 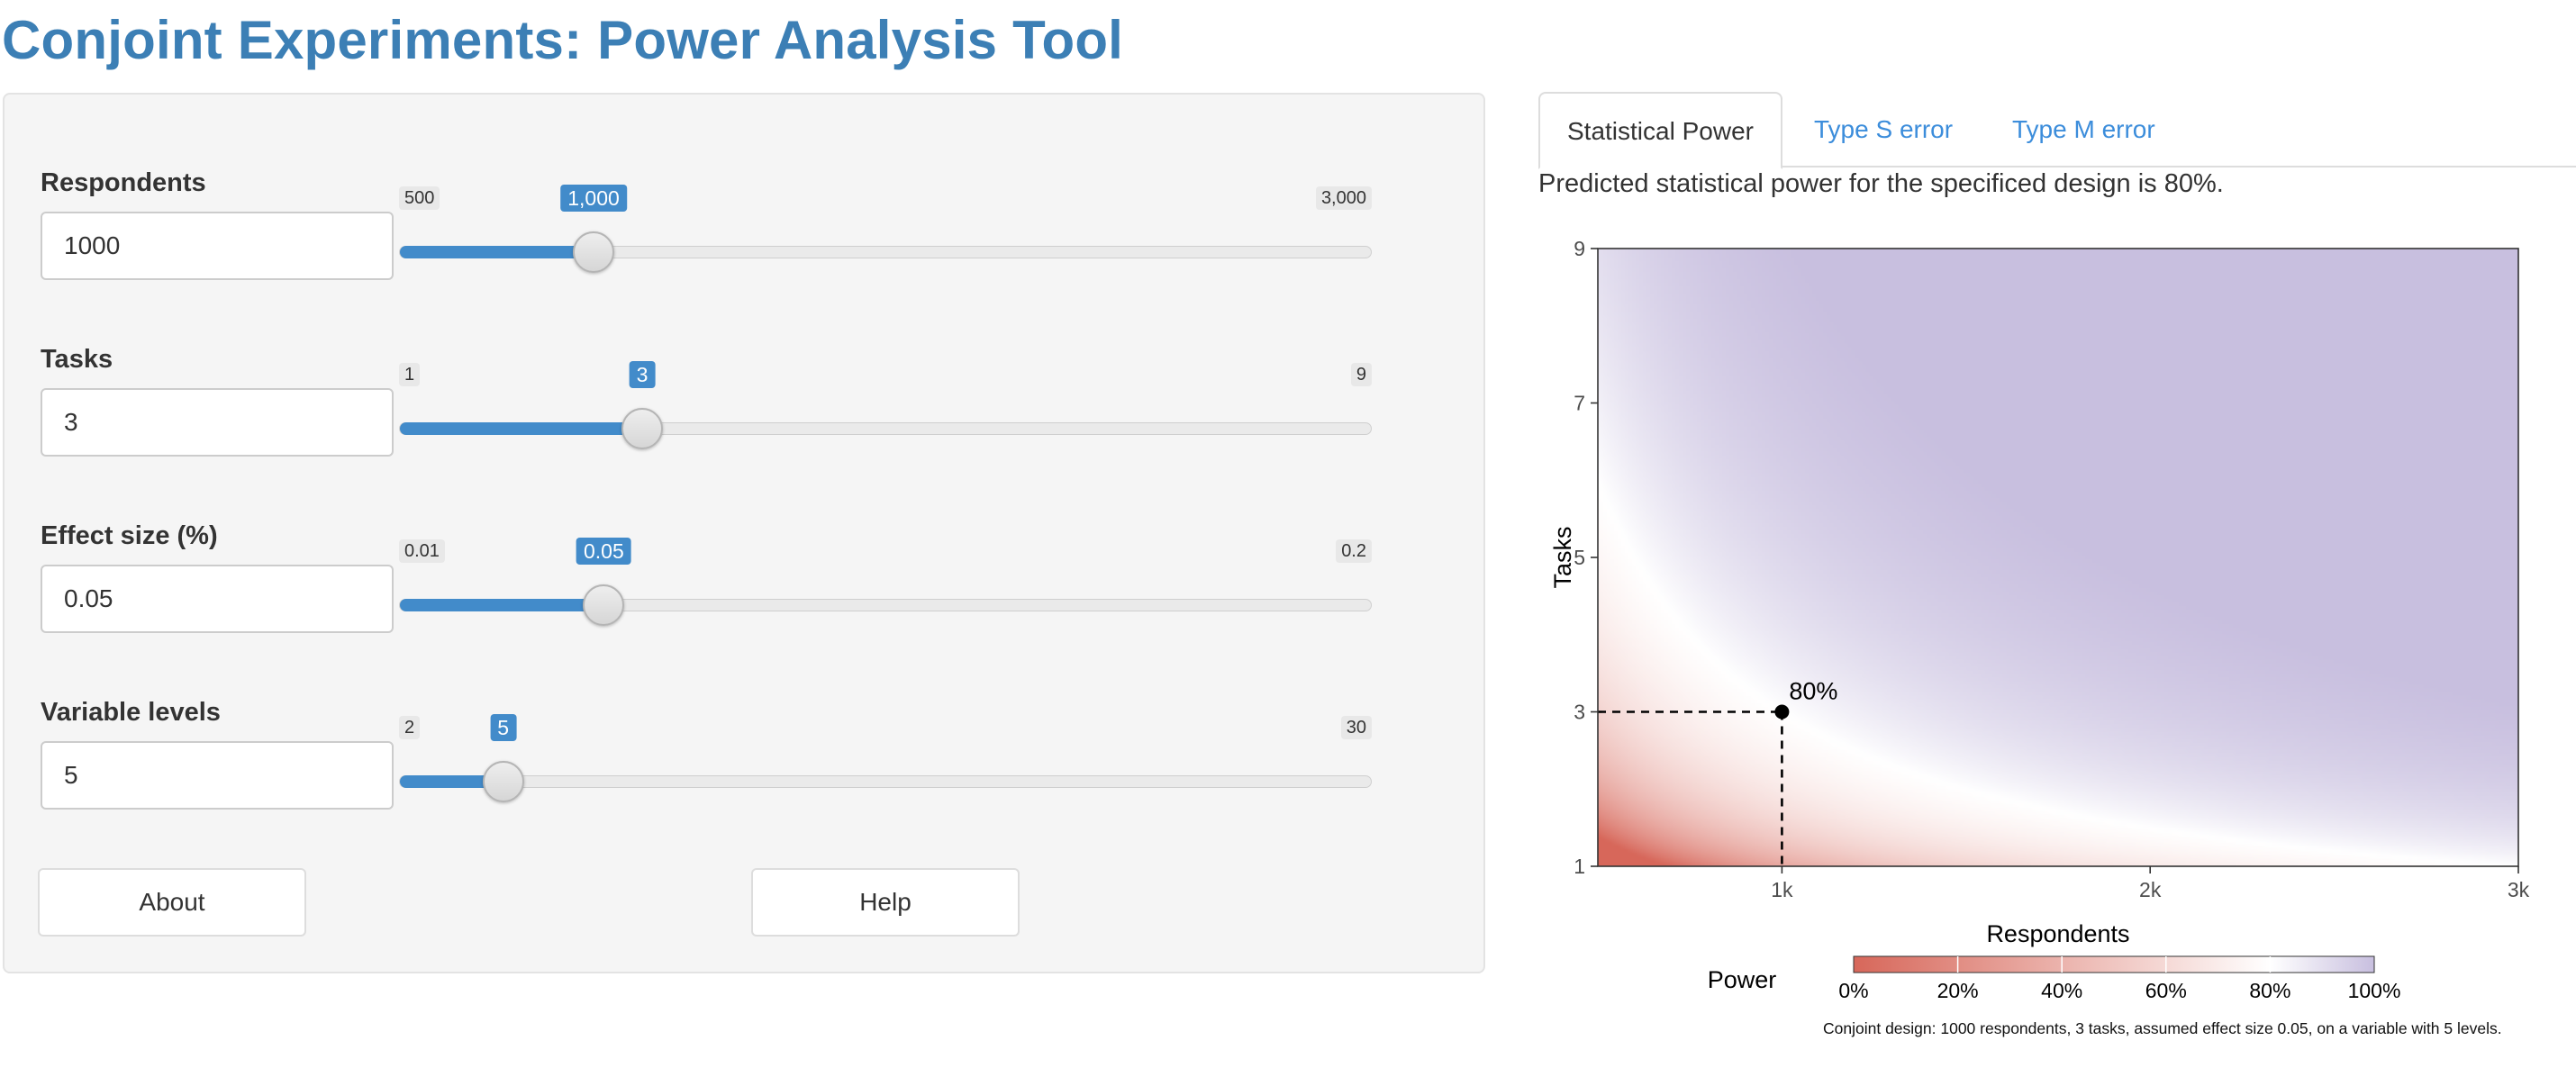 What do you see at coordinates (422, 551) in the screenshot?
I see `slider-min-label: 0.01` at bounding box center [422, 551].